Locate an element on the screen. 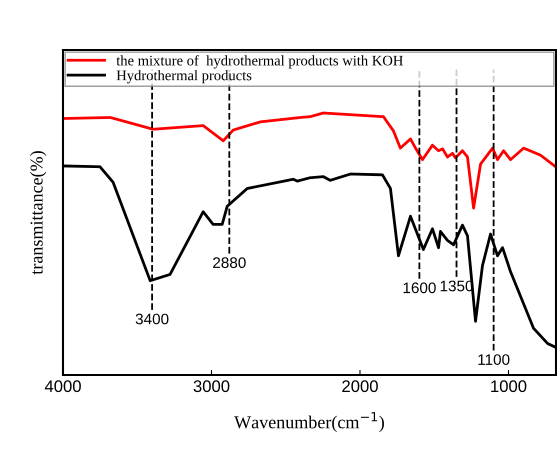 This screenshot has height=462, width=557. ref-line-label: 1100 is located at coordinates (494, 360).